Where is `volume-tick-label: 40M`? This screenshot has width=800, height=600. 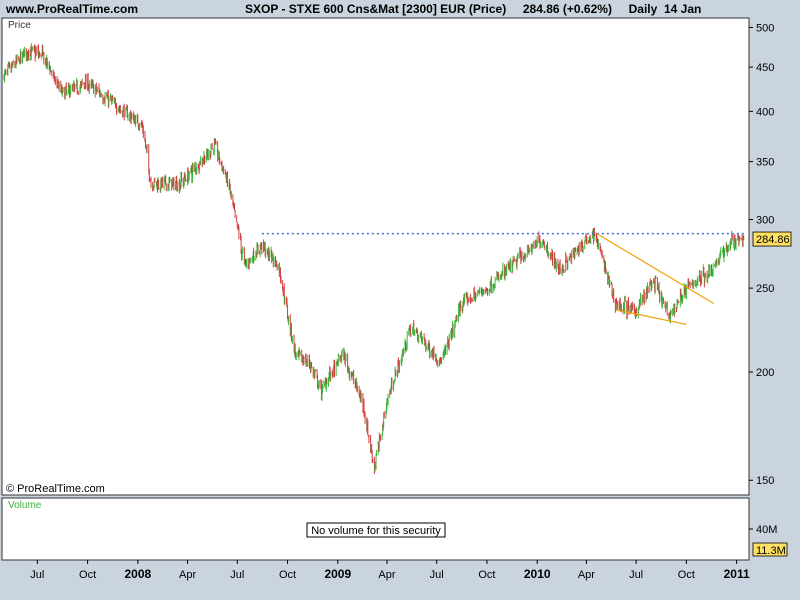
volume-tick-label: 40M is located at coordinates (766, 530).